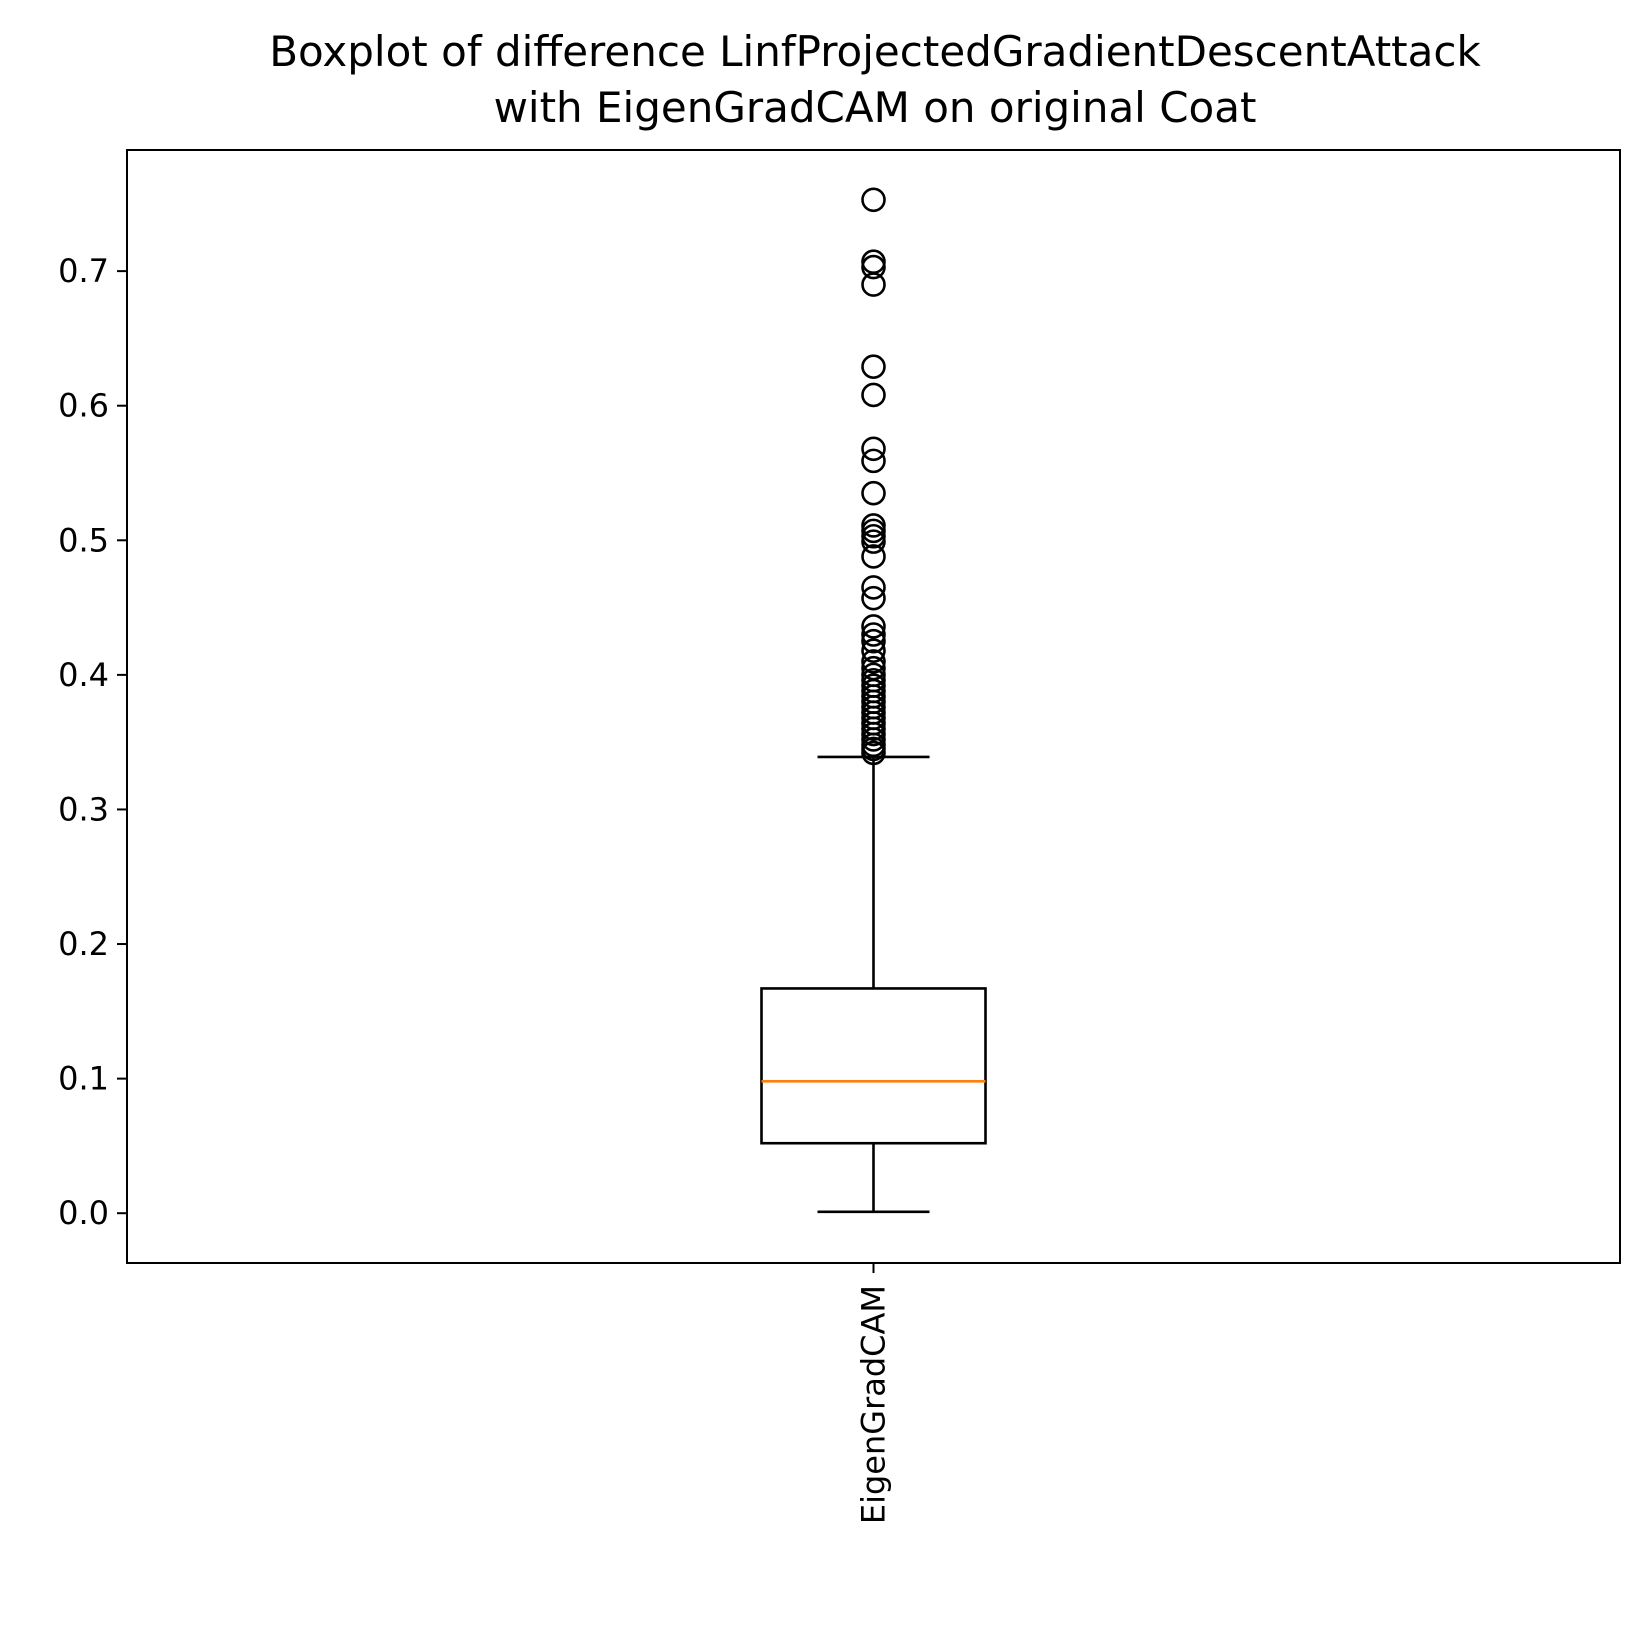 This screenshot has height=1627, width=1643. What do you see at coordinates (83, 675) in the screenshot?
I see `y-tick-label: 0.4` at bounding box center [83, 675].